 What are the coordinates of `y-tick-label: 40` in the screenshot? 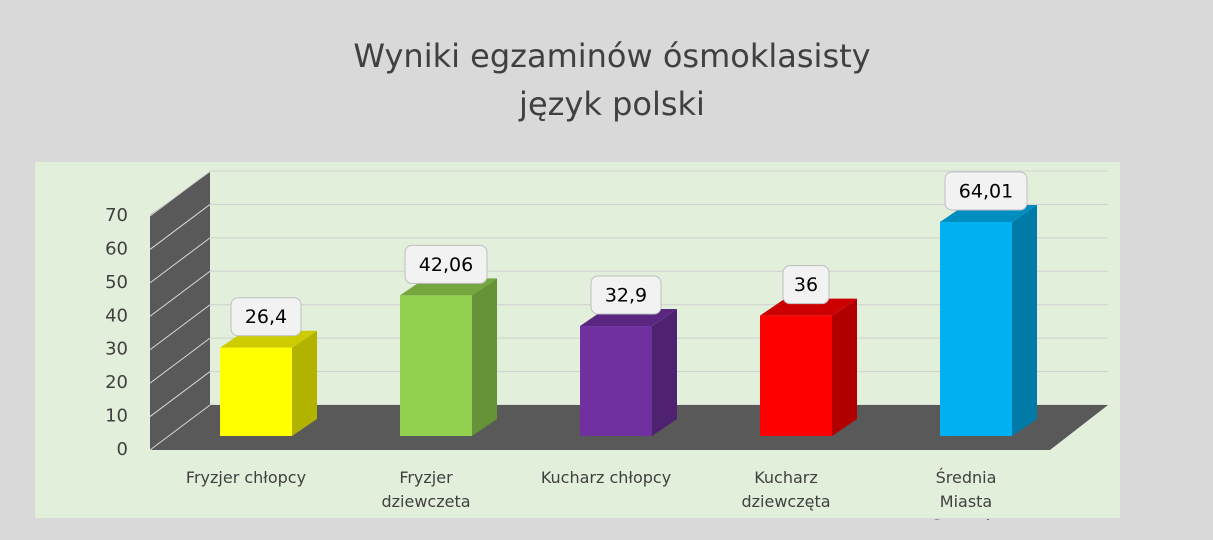 It's located at (116, 315).